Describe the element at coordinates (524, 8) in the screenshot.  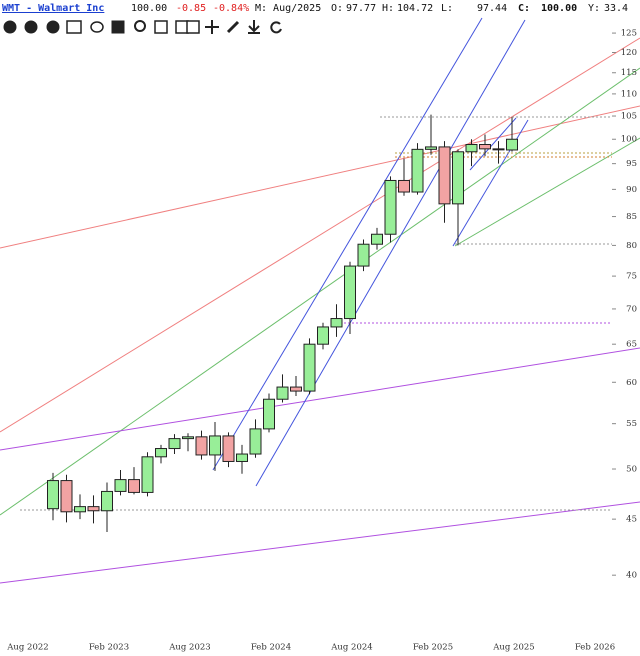
I see `close-label: C:` at that location.